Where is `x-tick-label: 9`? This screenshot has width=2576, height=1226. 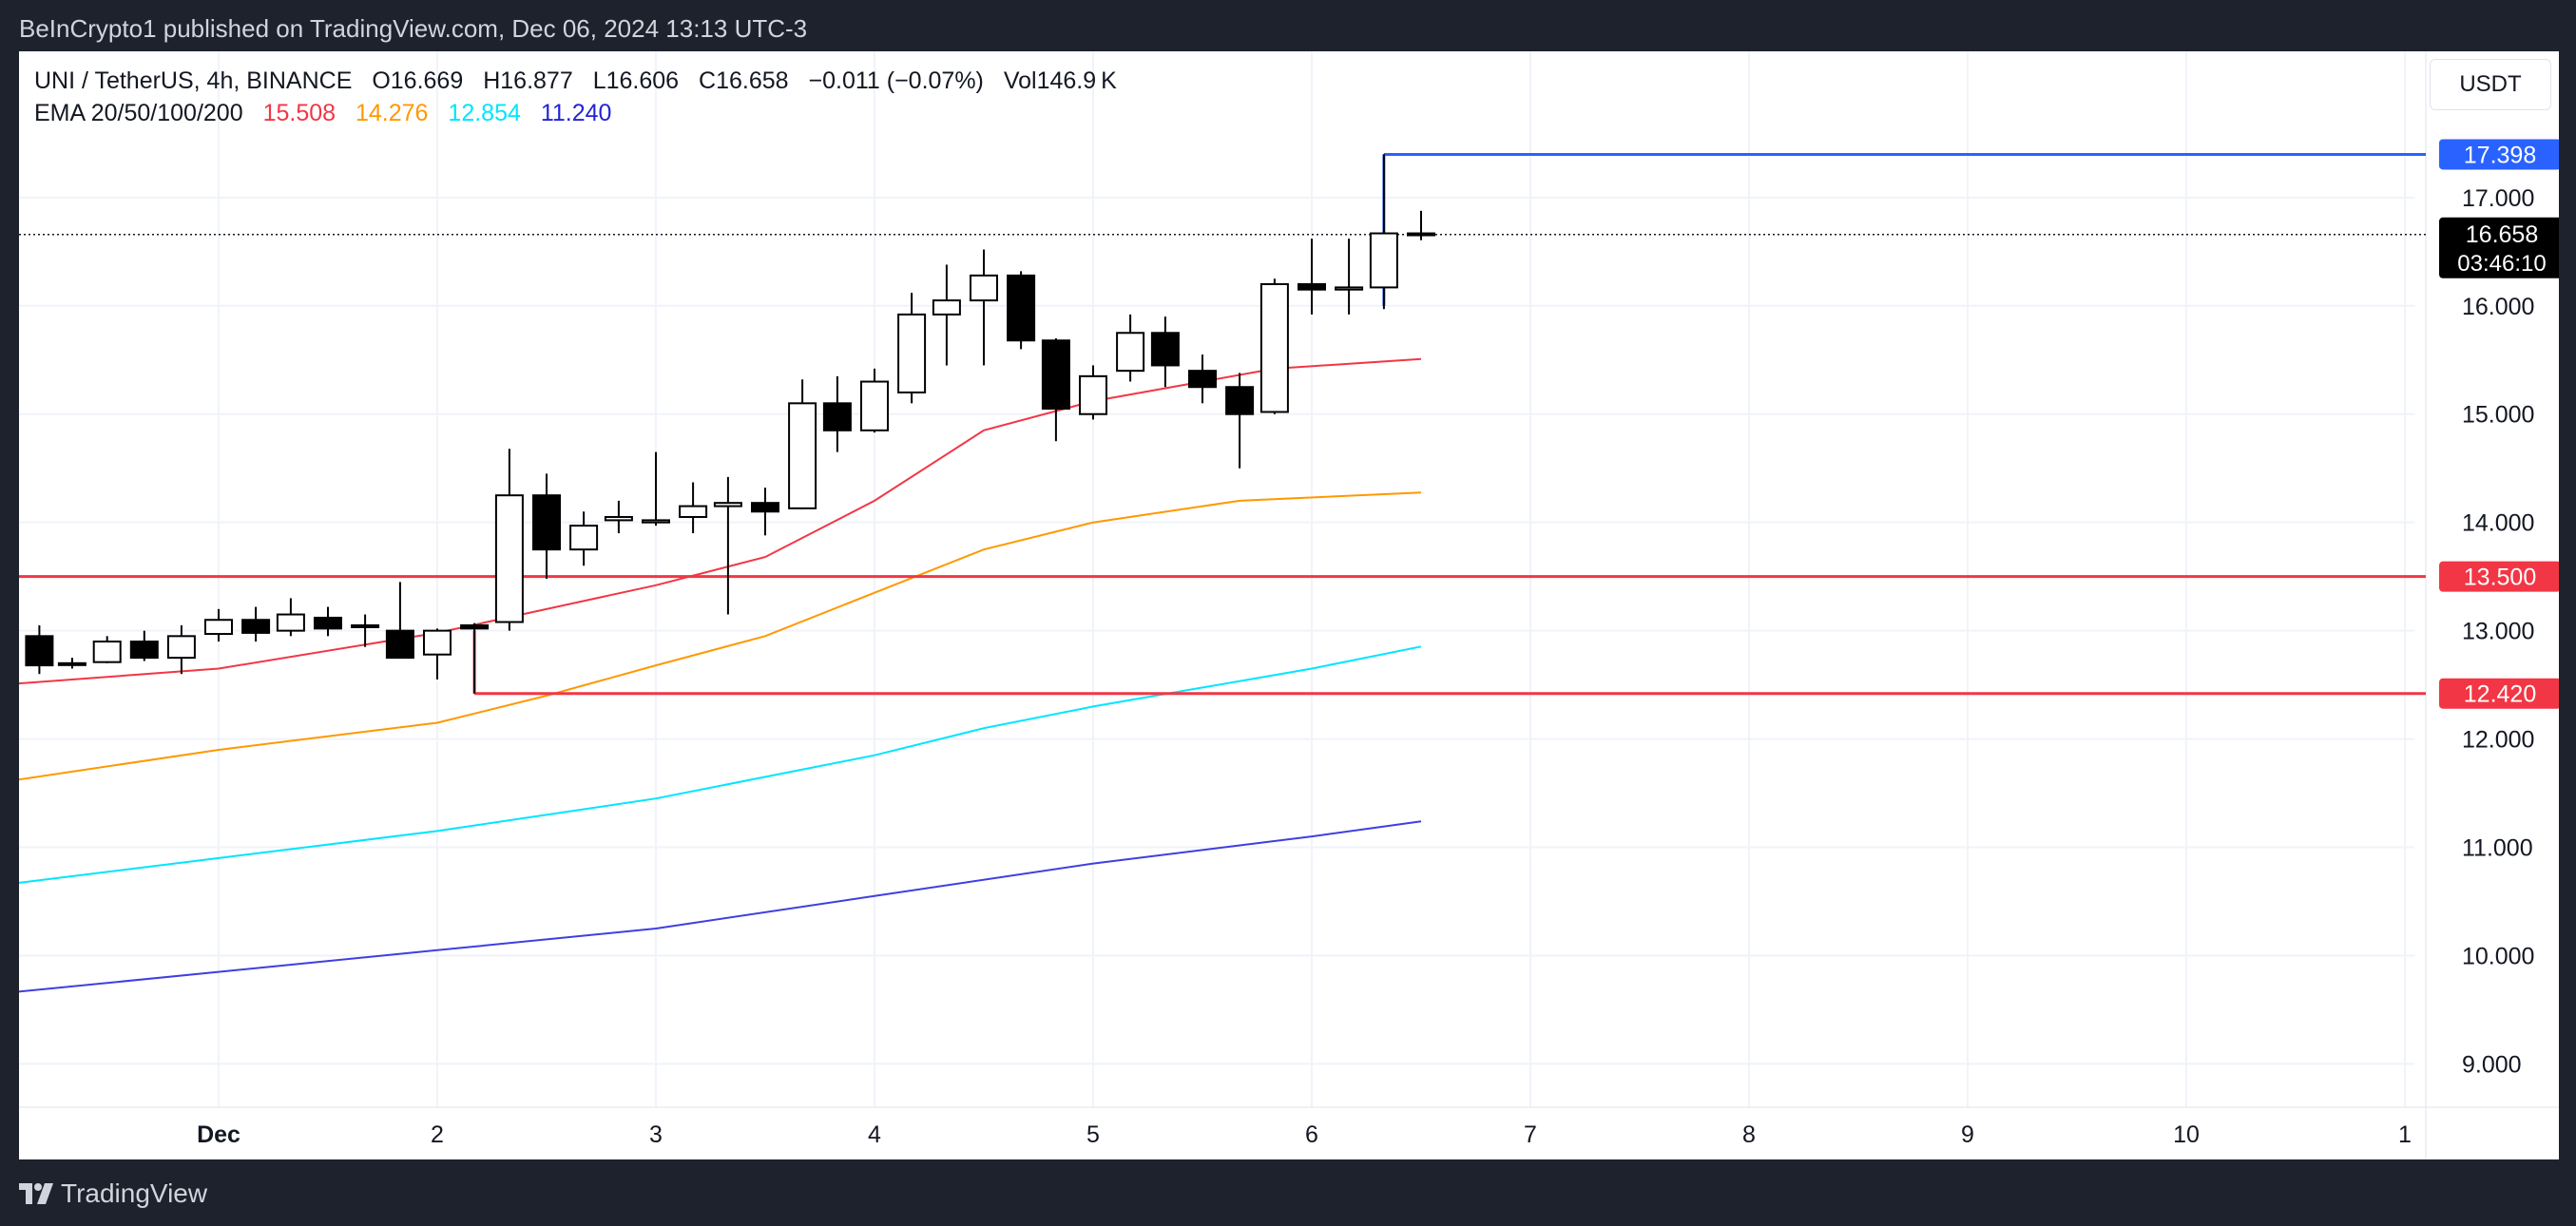
x-tick-label: 9 is located at coordinates (1968, 1134).